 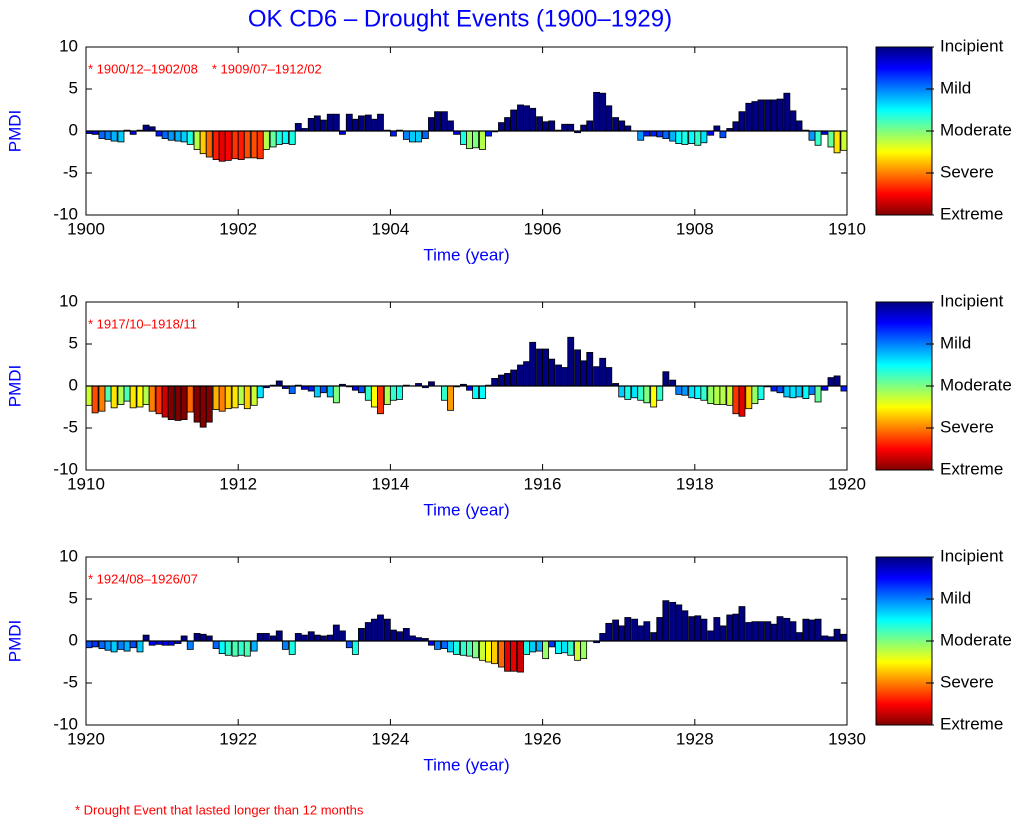 What do you see at coordinates (142, 323) in the screenshot?
I see `annotation: * 1917/10–1918/11` at bounding box center [142, 323].